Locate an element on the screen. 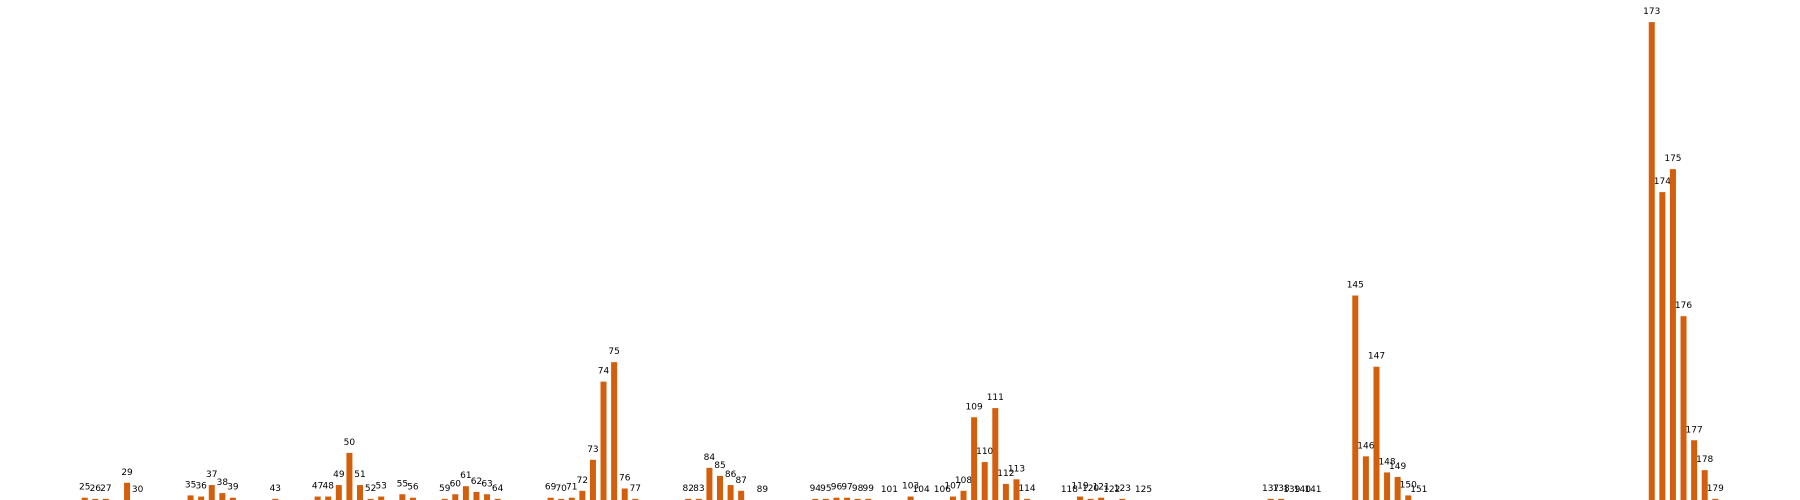 The image size is (1800, 500). bar-label: 101 is located at coordinates (889, 490).